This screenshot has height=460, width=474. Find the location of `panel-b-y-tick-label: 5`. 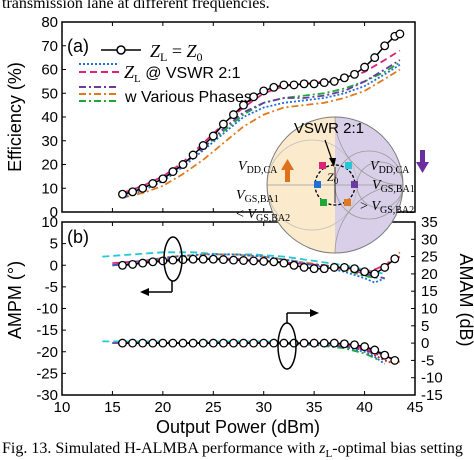

panel-b-y-tick-label: 5 is located at coordinates (54, 244).